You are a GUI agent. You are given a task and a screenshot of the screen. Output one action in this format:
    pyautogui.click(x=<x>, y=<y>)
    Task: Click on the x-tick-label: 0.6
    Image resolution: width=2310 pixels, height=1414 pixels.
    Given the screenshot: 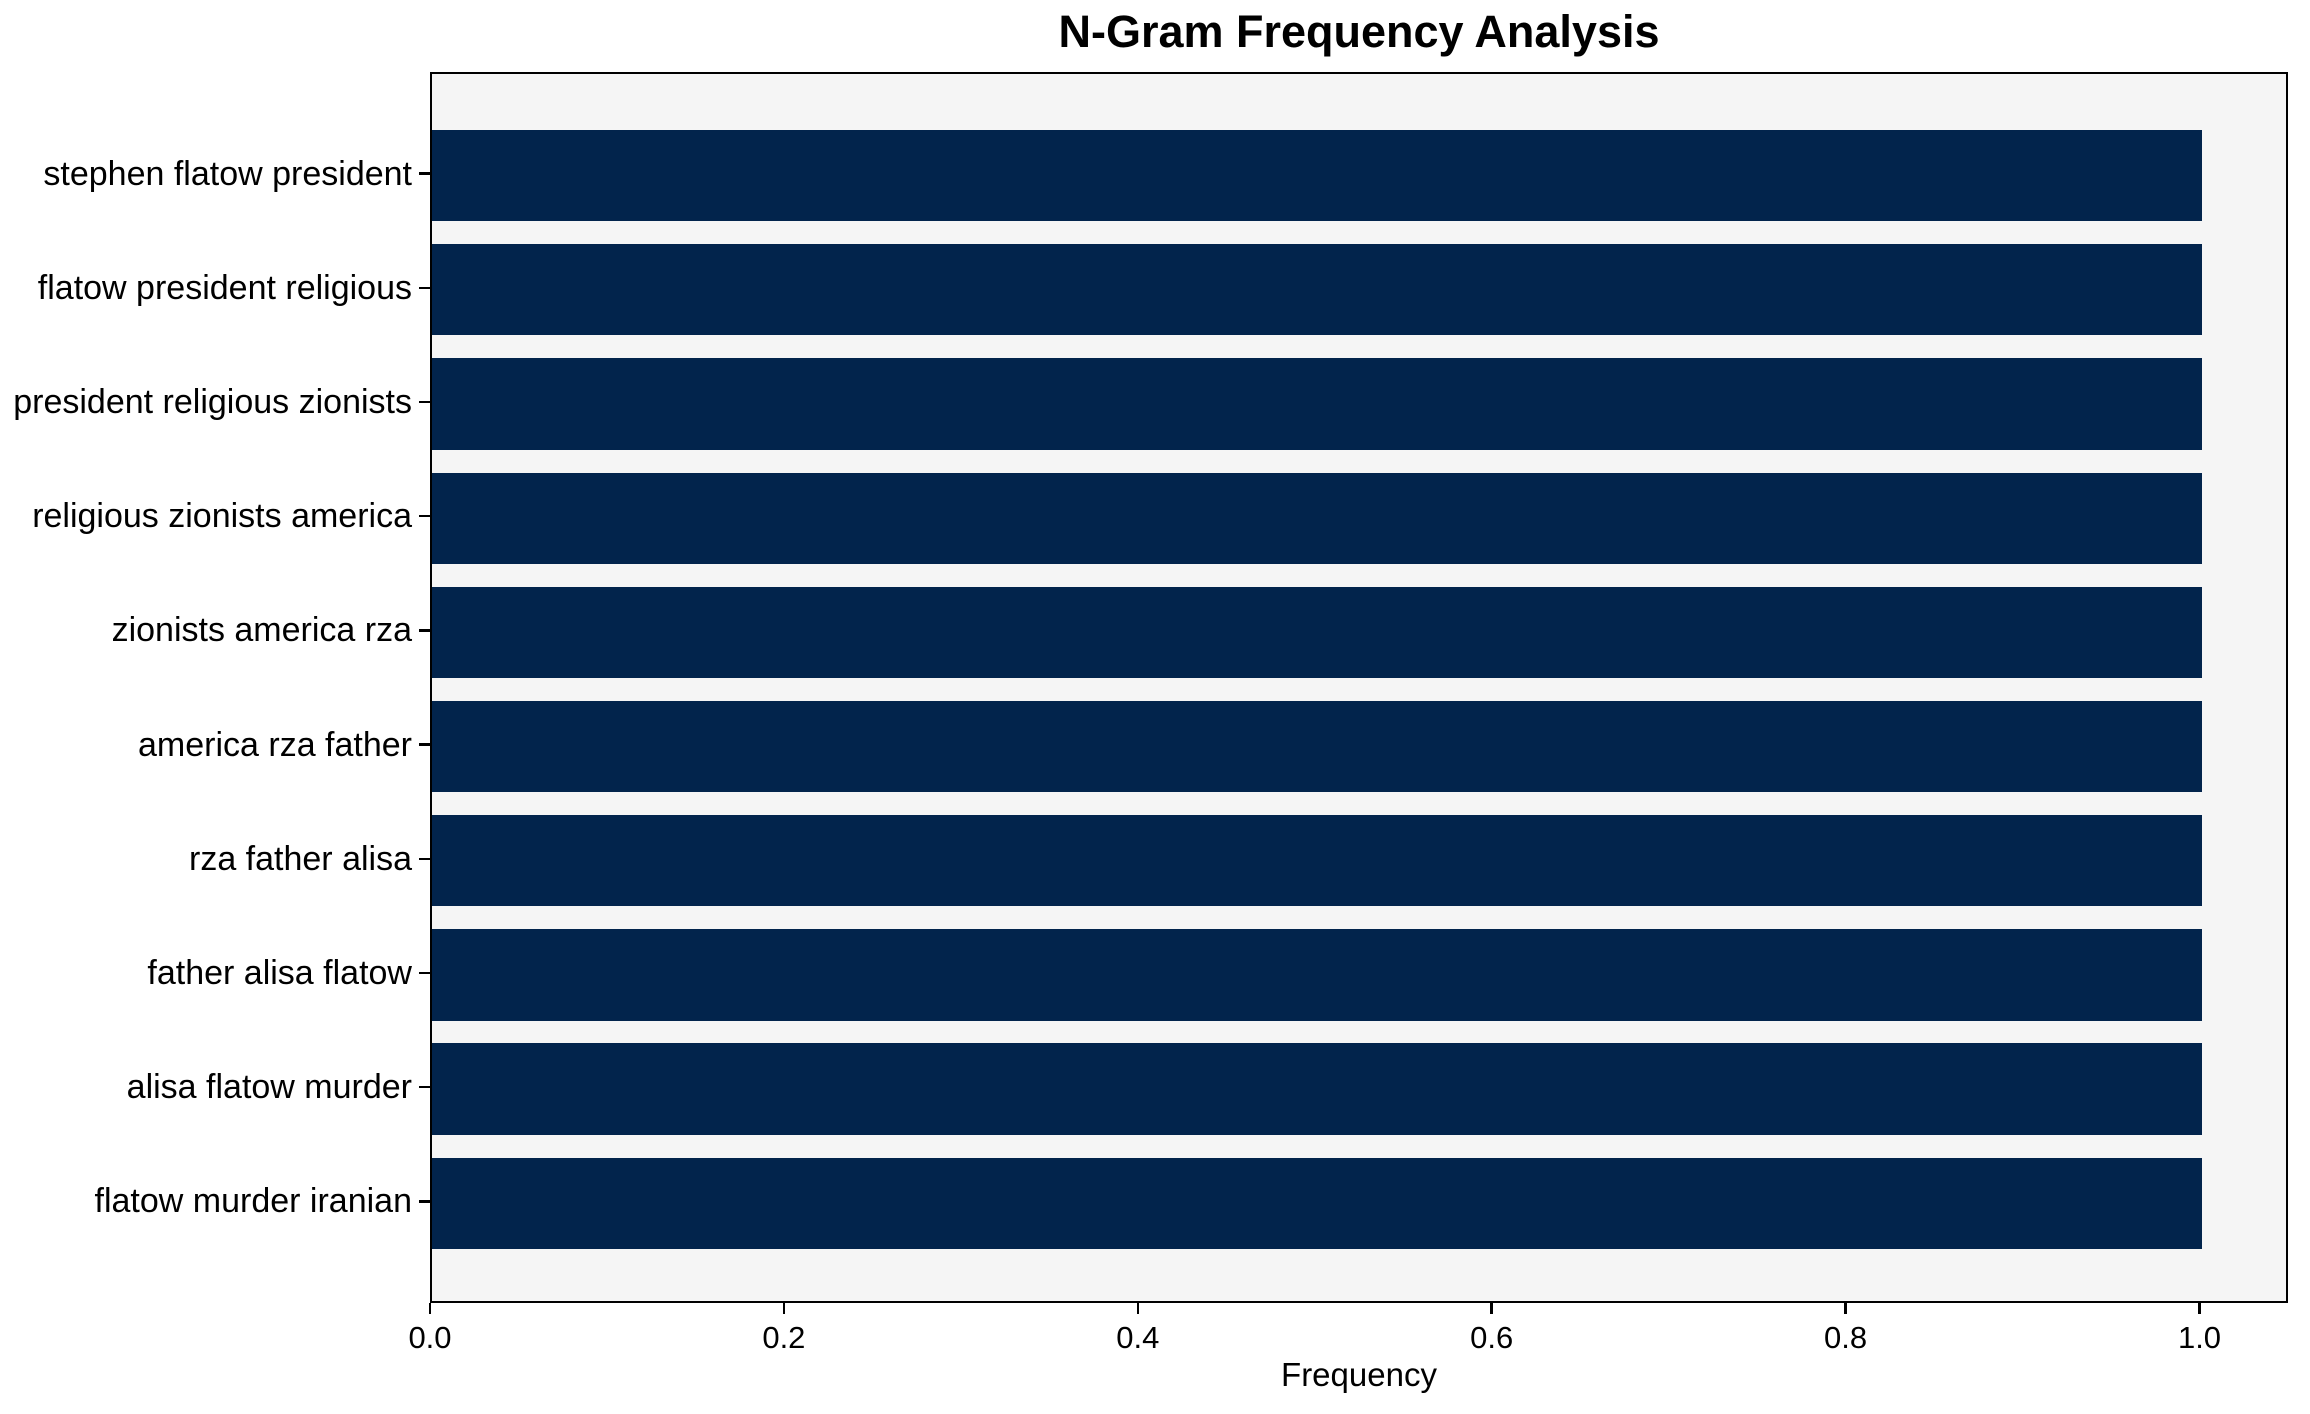 What is the action you would take?
    pyautogui.click(x=1492, y=1337)
    